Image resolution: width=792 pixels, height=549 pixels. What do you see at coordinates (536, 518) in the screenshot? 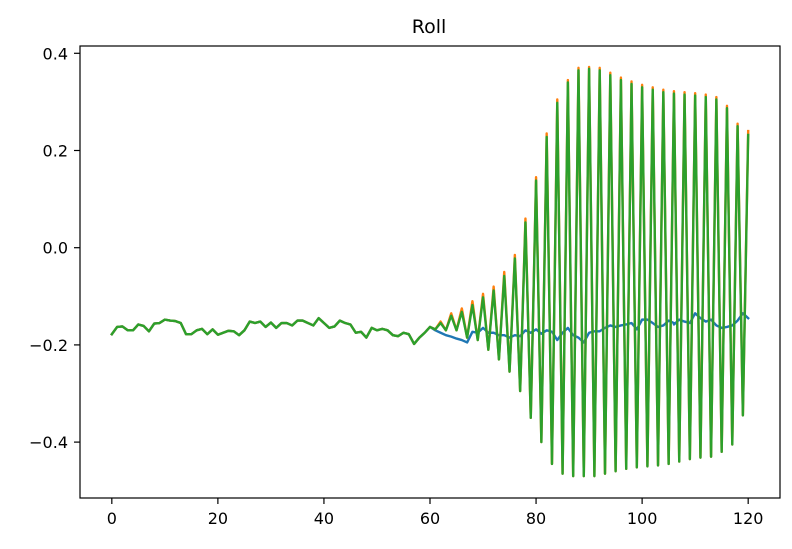
I see `x-tick-label: 80` at bounding box center [536, 518].